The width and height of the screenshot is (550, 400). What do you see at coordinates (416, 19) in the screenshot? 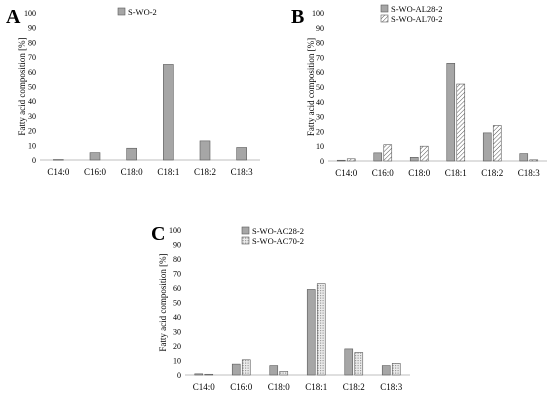
I see `legend-label: S-WO-AL70-2` at bounding box center [416, 19].